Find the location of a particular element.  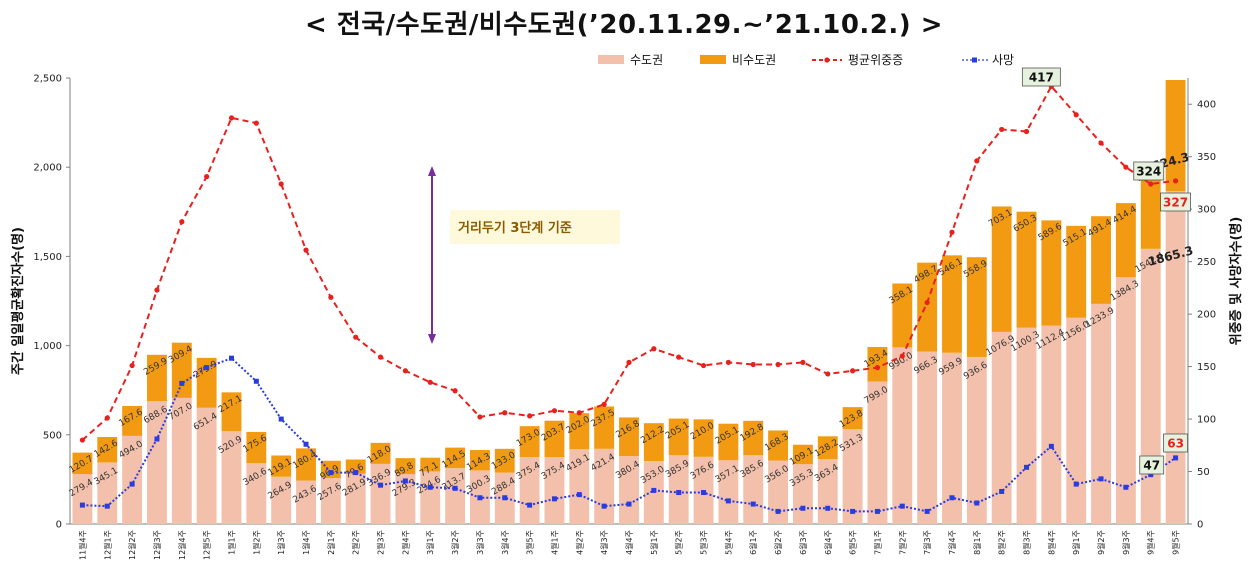

policy-text: 거리두기 3단계 기준 is located at coordinates (515, 228).